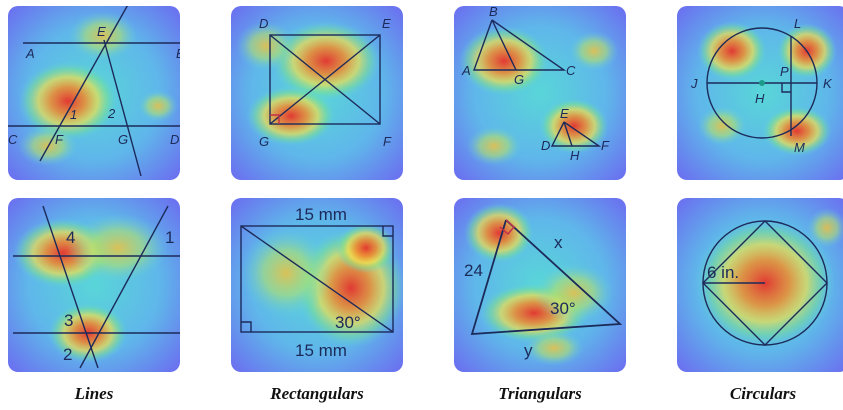 Image resolution: width=843 pixels, height=410 pixels. What do you see at coordinates (68, 320) in the screenshot?
I see `label-3: 3` at bounding box center [68, 320].